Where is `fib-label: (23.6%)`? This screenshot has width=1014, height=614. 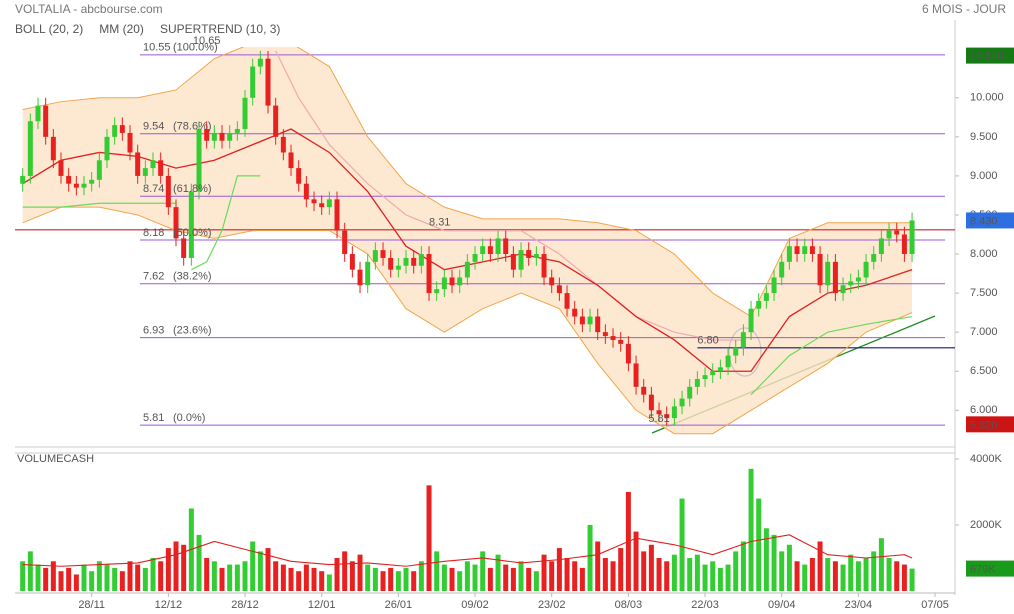 fib-label: (23.6%) is located at coordinates (192, 331).